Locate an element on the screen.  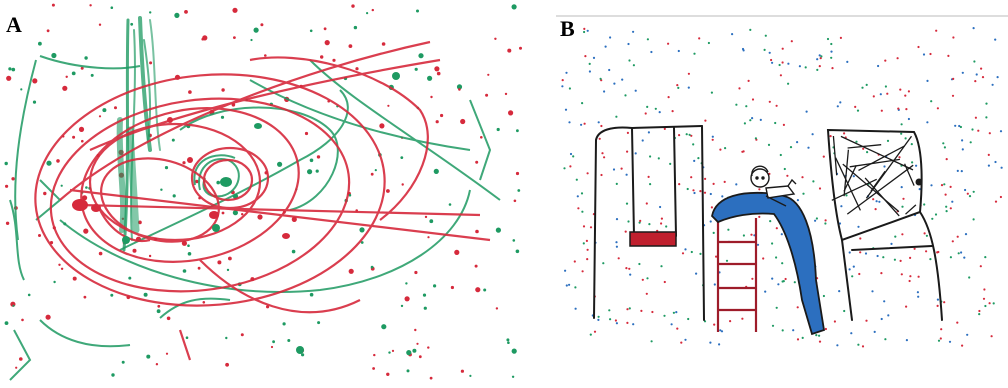
panel-label-b: B is located at coordinates (567, 28).